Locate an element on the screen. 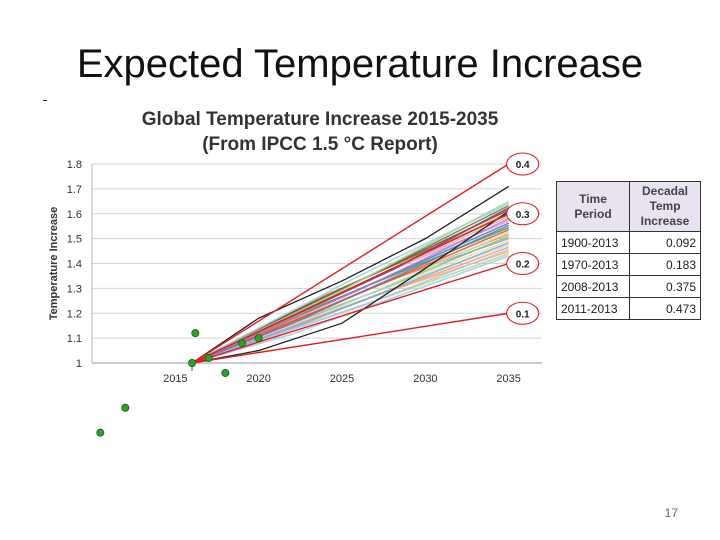  y-tick-label: 1.8 is located at coordinates (74, 165).